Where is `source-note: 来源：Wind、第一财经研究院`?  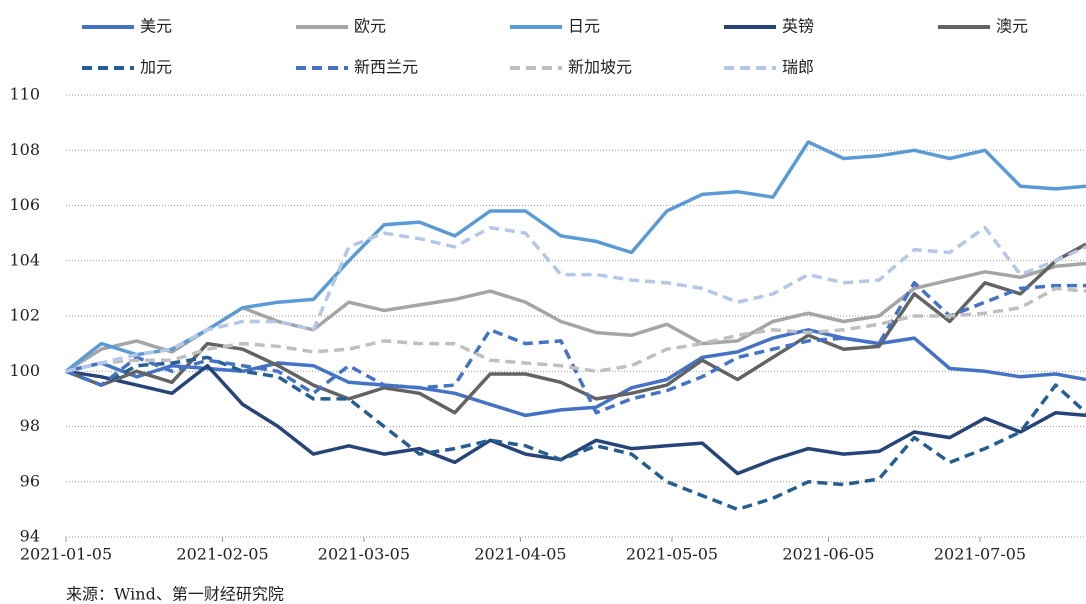 source-note: 来源：Wind、第一财经研究院 is located at coordinates (175, 594).